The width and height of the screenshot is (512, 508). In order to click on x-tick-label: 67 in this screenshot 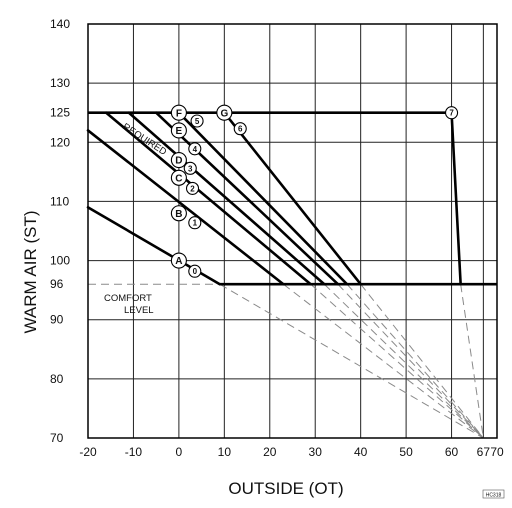, I will do `click(484, 452)`.